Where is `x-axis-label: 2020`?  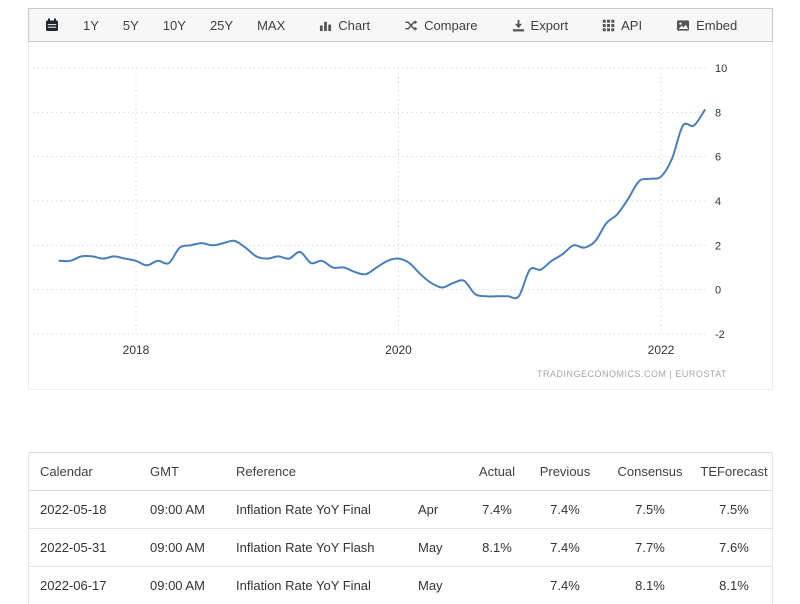 x-axis-label: 2020 is located at coordinates (398, 350).